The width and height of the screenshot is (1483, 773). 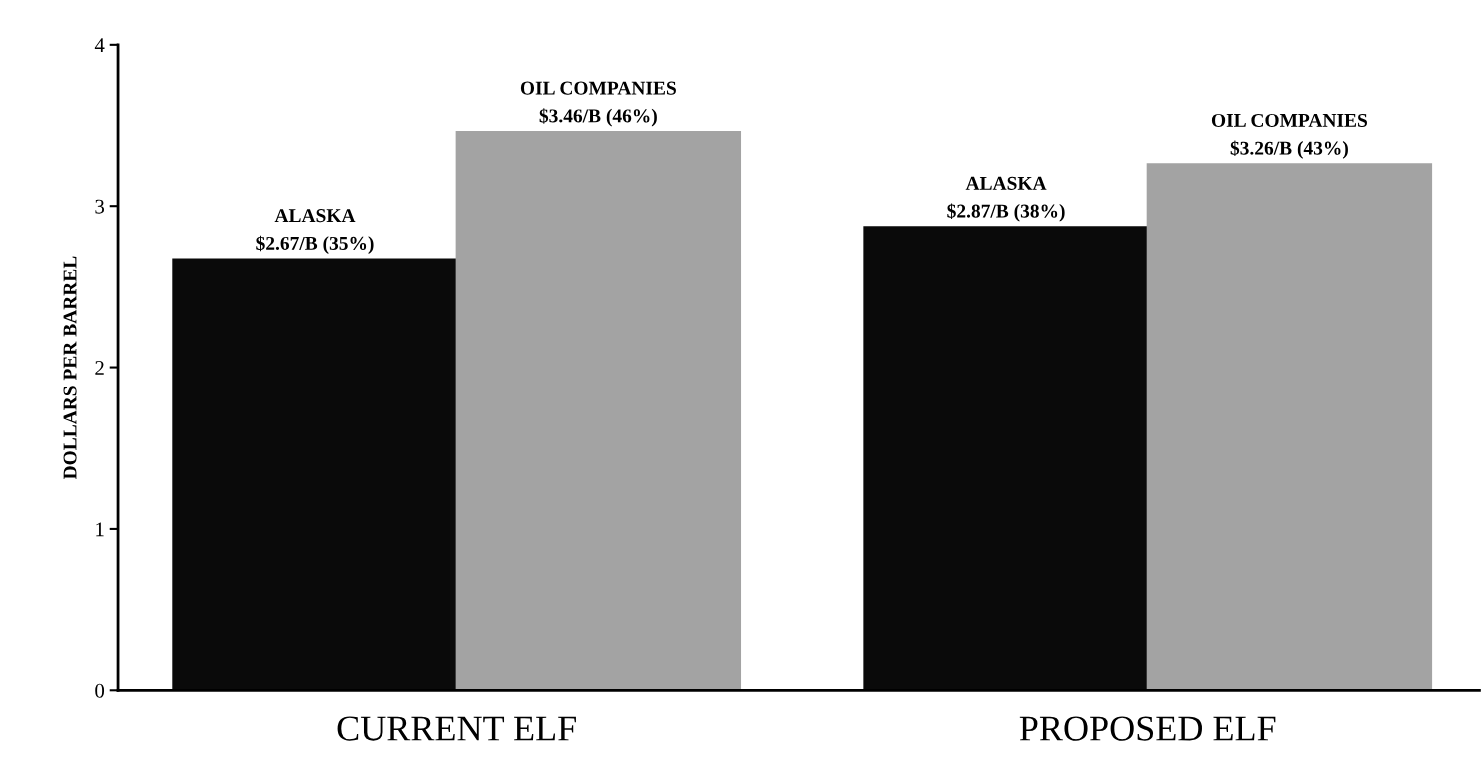 I want to click on y-tick-label: 1, so click(x=100, y=529).